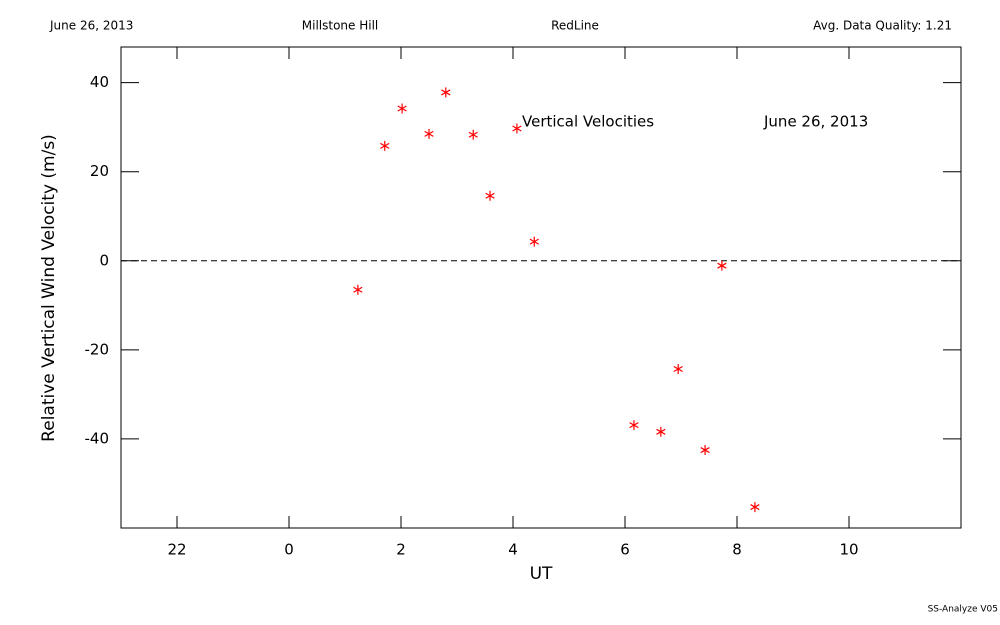 The width and height of the screenshot is (1000, 625). I want to click on y-tick-label: -40, so click(97, 438).